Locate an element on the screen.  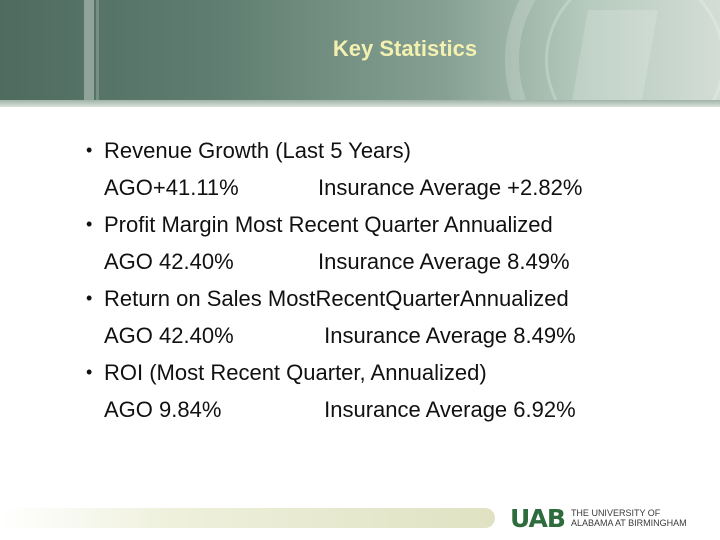
seal-inner-ring is located at coordinates (632, 50).